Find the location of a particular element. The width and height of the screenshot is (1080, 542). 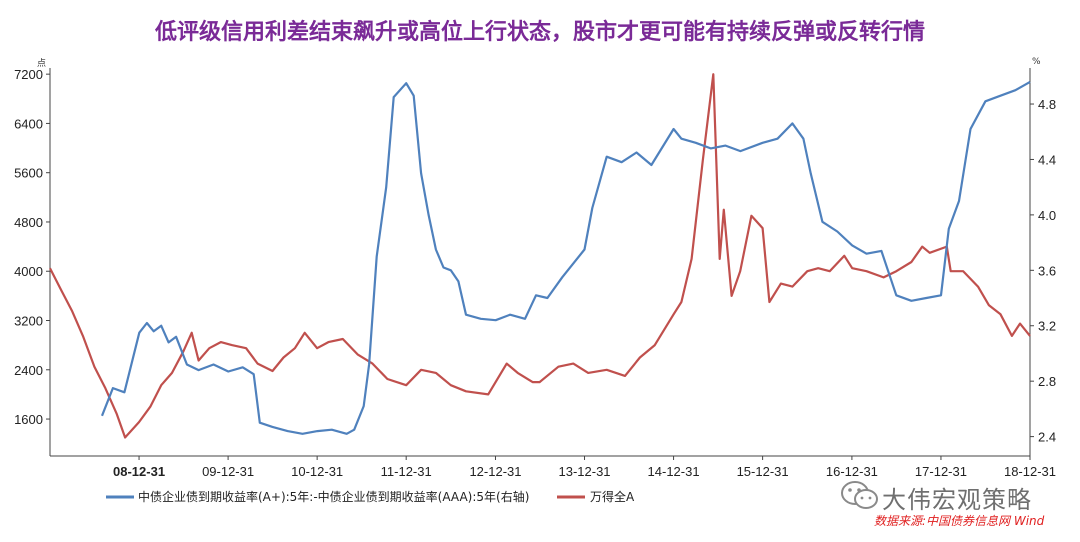

x-tick-label: 12-12-31 is located at coordinates (495, 471).